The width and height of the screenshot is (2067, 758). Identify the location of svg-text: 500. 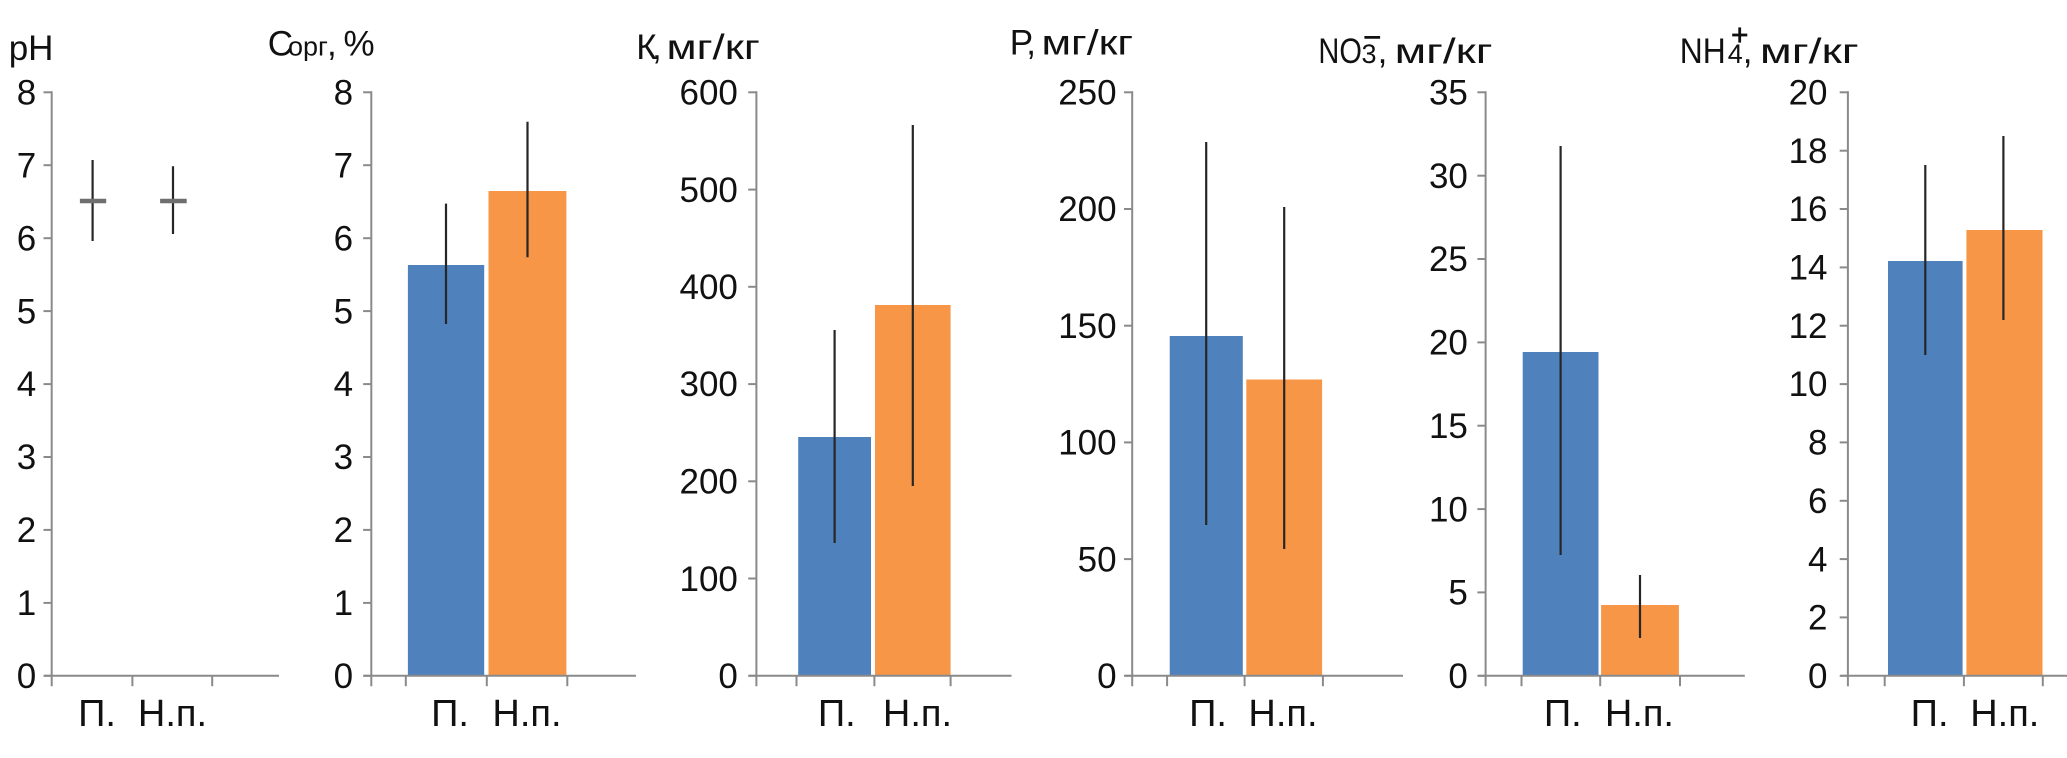
(708, 190).